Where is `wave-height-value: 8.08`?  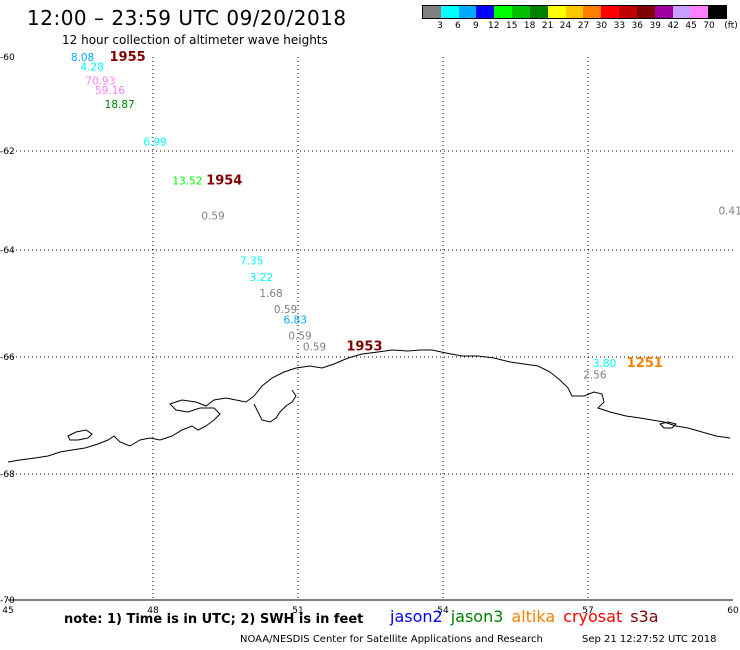
wave-height-value: 8.08 is located at coordinates (82, 58).